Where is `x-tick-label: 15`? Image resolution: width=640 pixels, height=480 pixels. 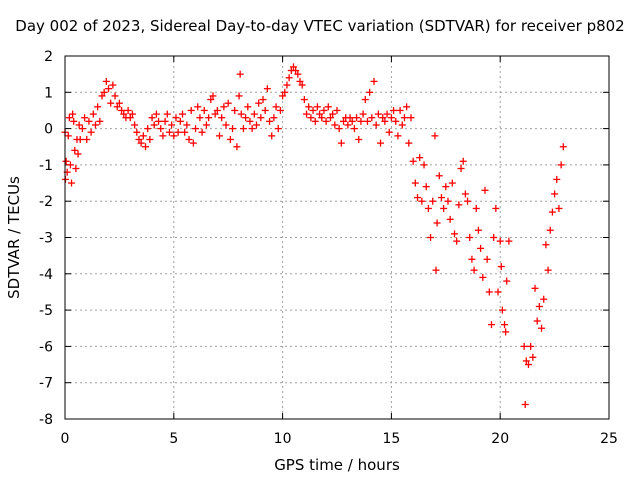 x-tick-label: 15 is located at coordinates (391, 439).